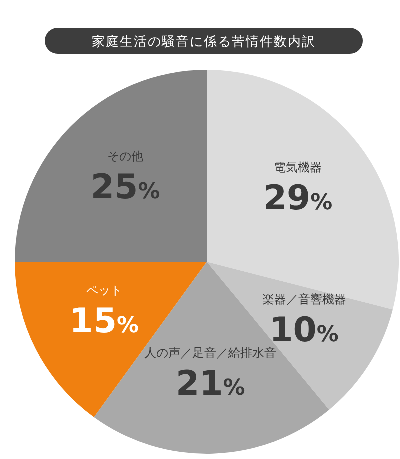 The width and height of the screenshot is (400, 459). I want to click on data-label: 21%, so click(211, 384).